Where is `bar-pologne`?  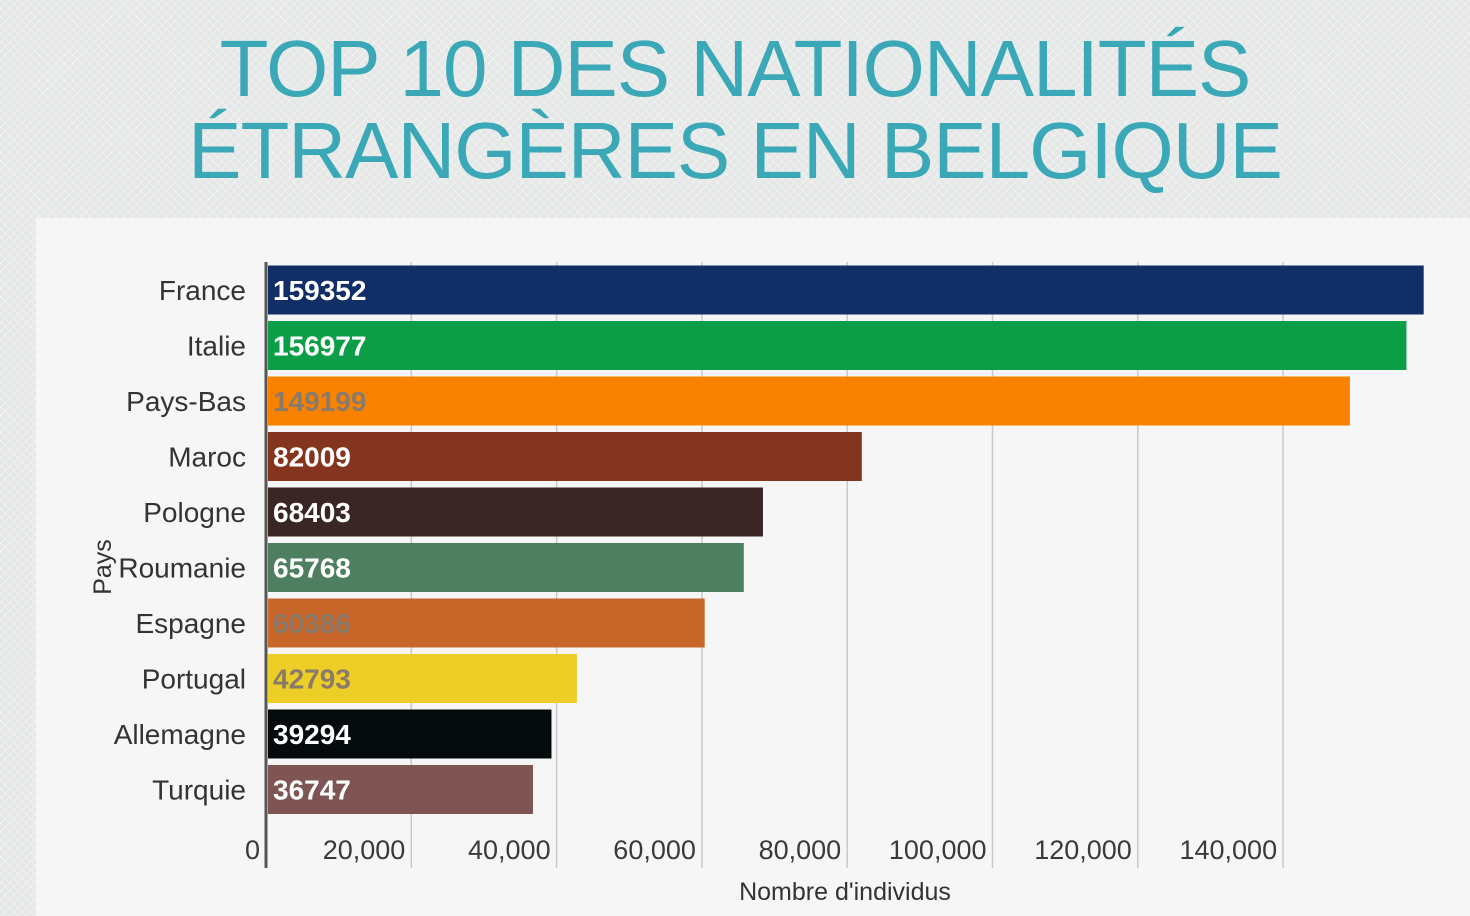 bar-pologne is located at coordinates (515, 512).